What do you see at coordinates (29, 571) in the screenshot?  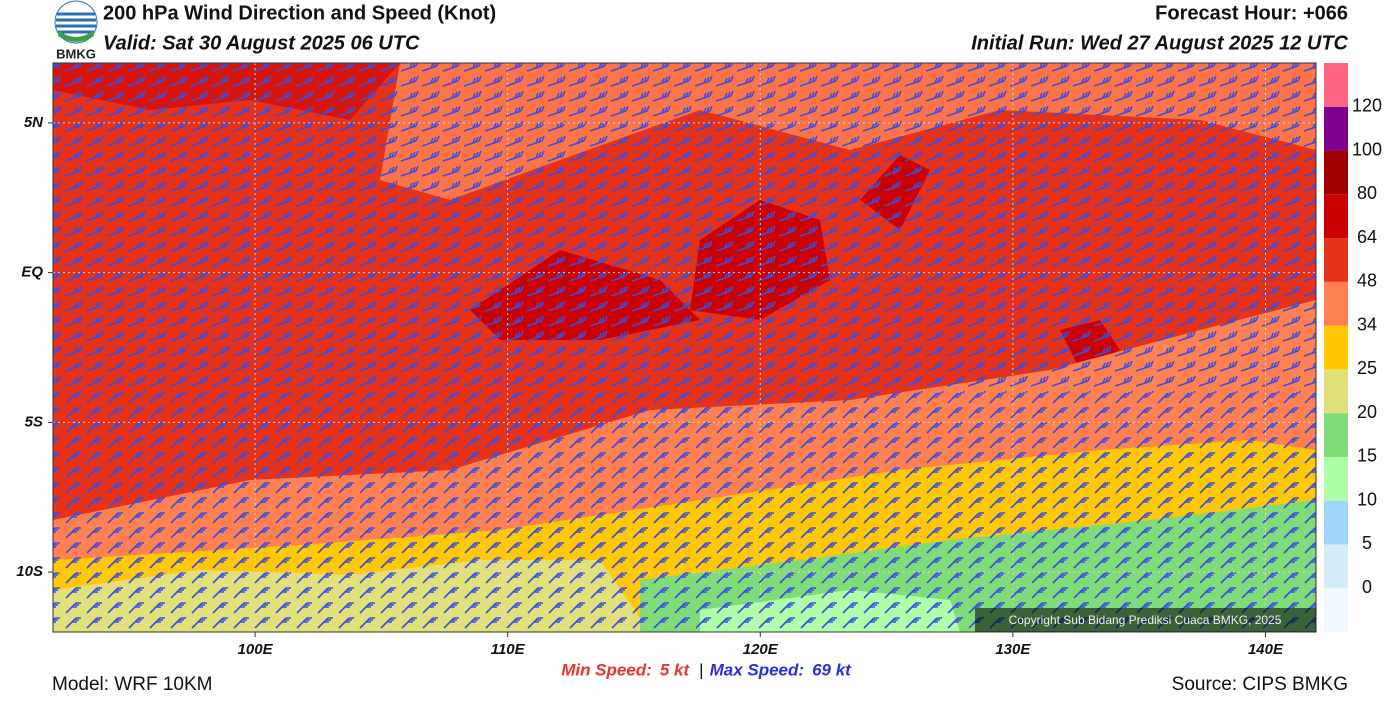 I see `y-tick-label: 10S` at bounding box center [29, 571].